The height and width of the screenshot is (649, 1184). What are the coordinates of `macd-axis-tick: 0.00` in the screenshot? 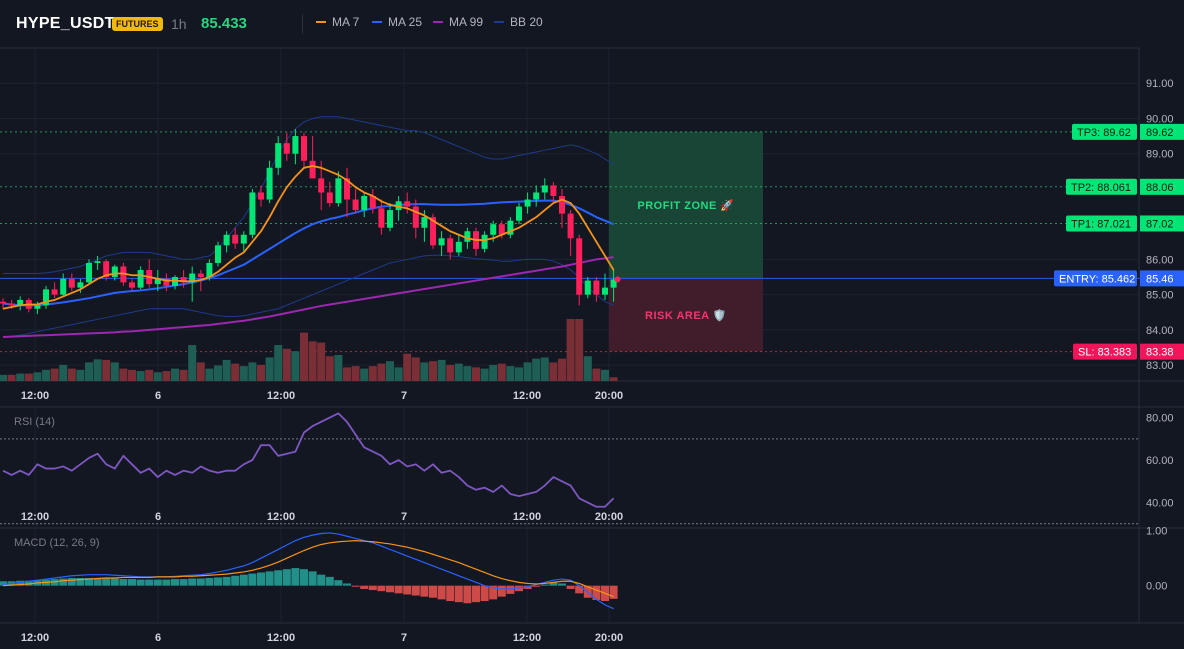 It's located at (1156, 587).